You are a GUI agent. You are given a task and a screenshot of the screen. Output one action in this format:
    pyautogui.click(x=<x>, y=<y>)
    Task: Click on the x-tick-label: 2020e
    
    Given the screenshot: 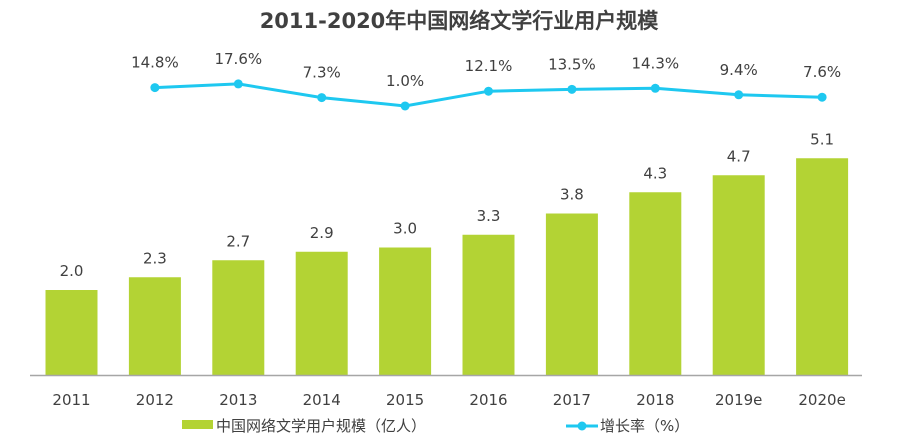 What is the action you would take?
    pyautogui.click(x=821, y=400)
    